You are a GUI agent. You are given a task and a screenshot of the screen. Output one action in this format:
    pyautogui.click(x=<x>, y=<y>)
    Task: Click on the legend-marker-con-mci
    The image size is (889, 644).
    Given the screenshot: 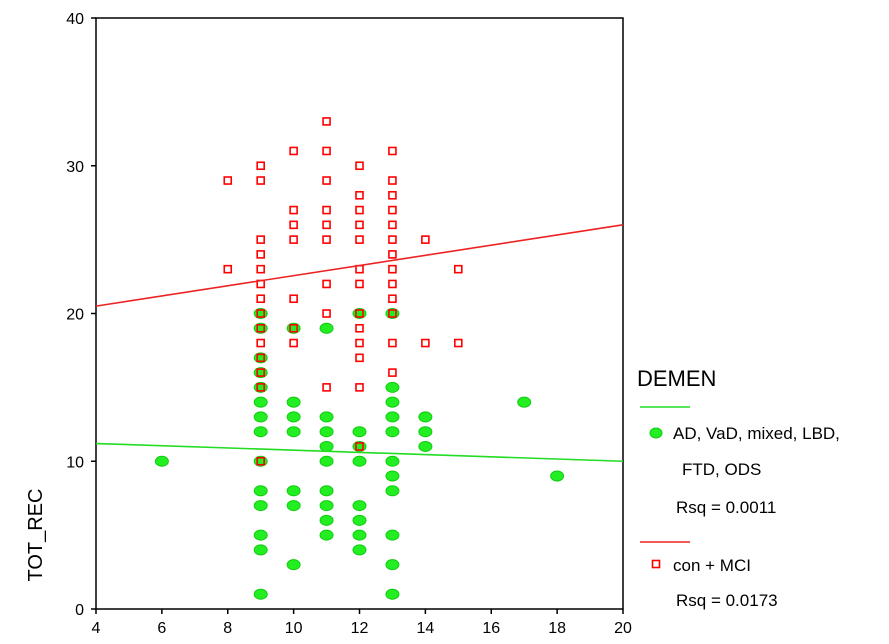 What is the action you would take?
    pyautogui.click(x=656, y=564)
    